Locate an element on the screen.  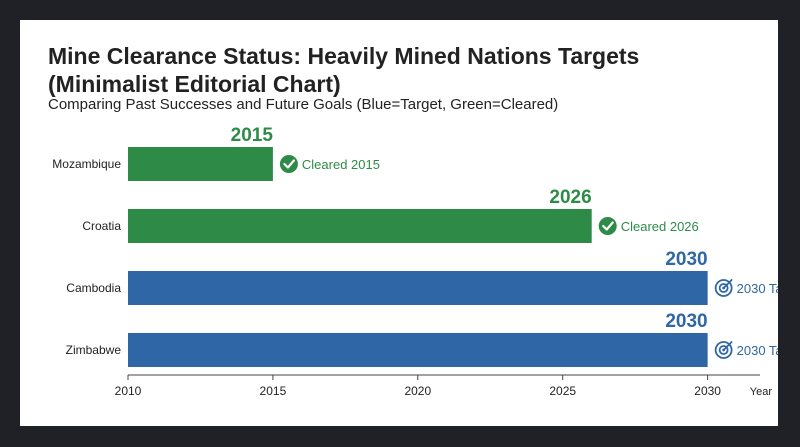
y-category-label: Cambodia is located at coordinates (93, 288).